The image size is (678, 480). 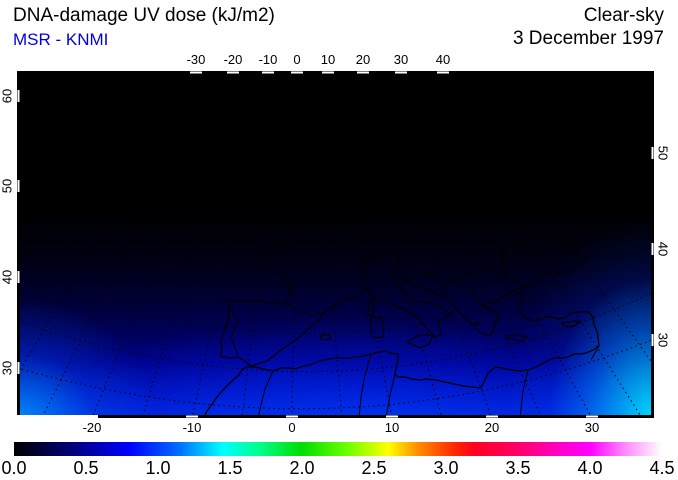 What do you see at coordinates (158, 468) in the screenshot?
I see `colorbar-tick-label: 1.0` at bounding box center [158, 468].